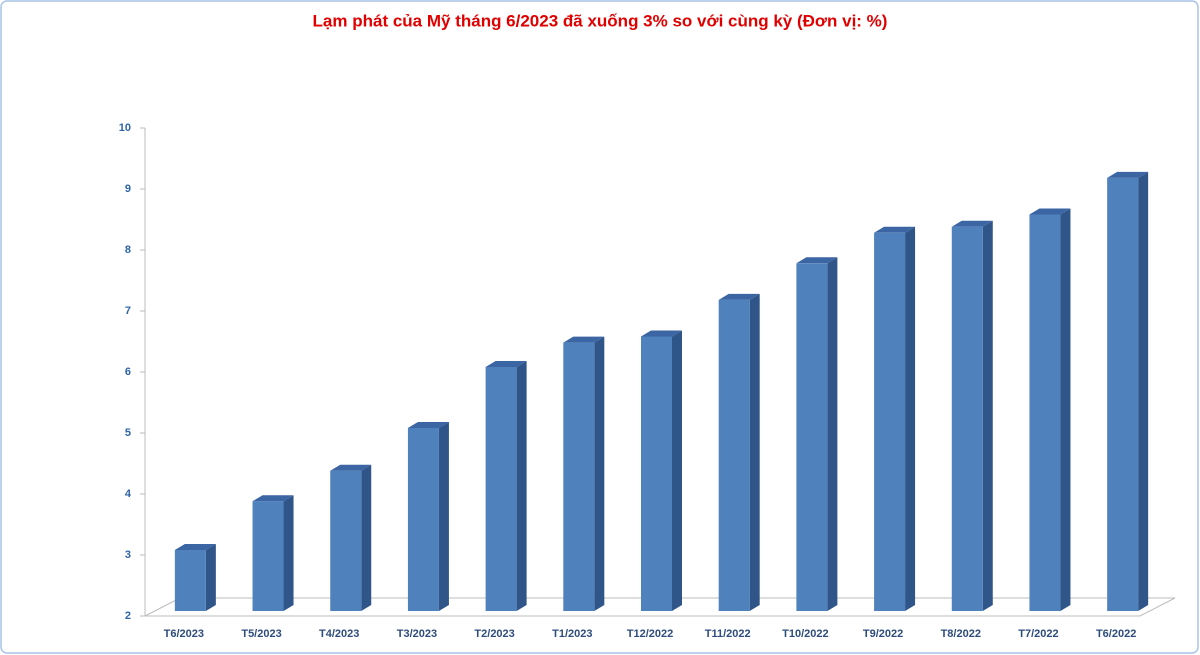 This screenshot has height=655, width=1200. What do you see at coordinates (128, 189) in the screenshot?
I see `y-tick-label: 9` at bounding box center [128, 189].